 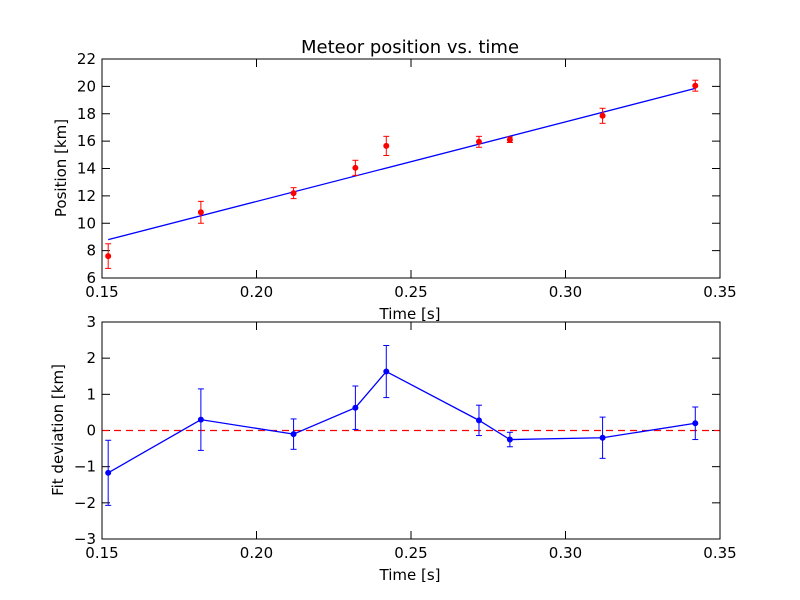 I want to click on position-ytick-label: 8, so click(x=91, y=251).